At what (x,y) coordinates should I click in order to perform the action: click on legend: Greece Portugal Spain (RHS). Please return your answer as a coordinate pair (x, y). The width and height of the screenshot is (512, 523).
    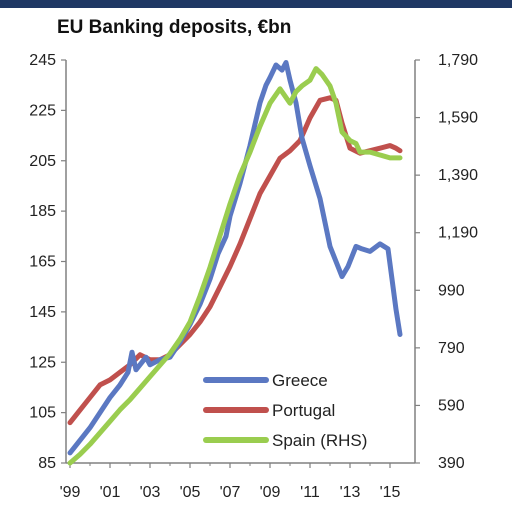
    Looking at the image, I should click on (285, 410).